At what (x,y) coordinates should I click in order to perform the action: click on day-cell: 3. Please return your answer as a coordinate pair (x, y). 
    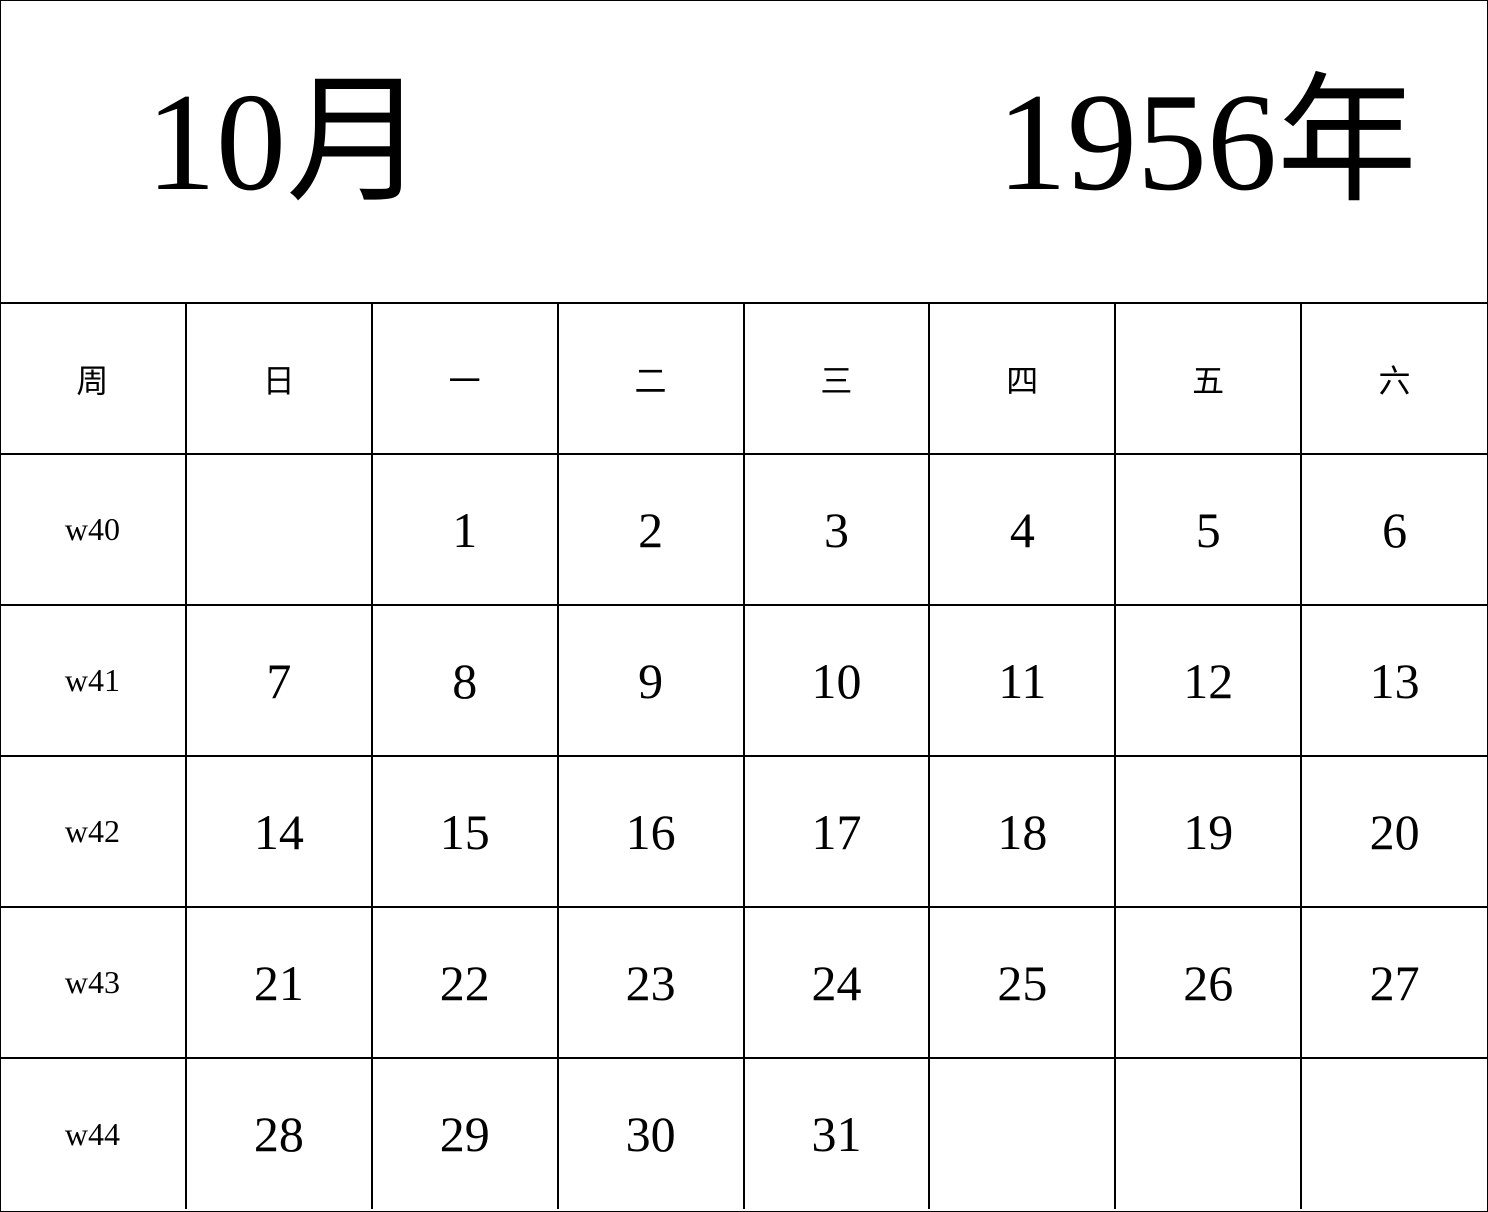
    Looking at the image, I should click on (836, 529).